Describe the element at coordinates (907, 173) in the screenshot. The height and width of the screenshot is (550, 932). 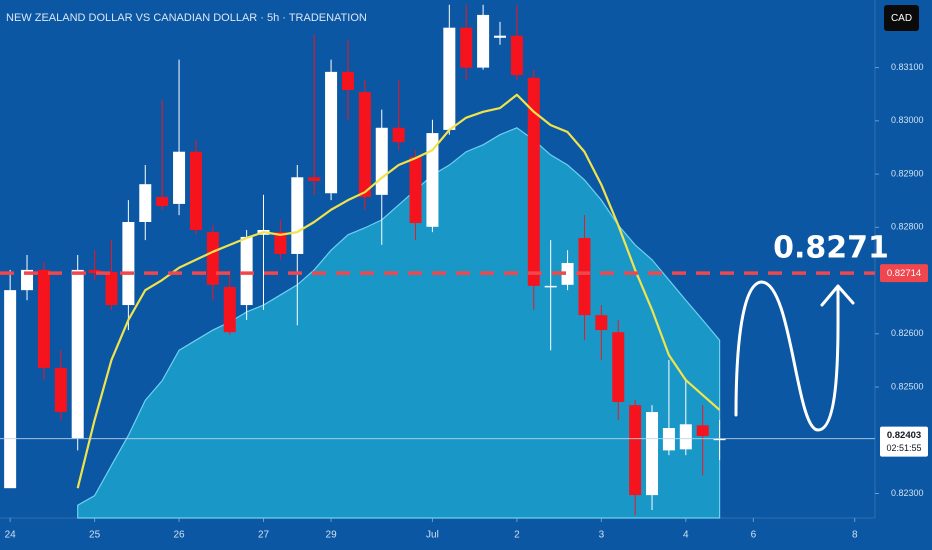
I see `y-tick-label: 0.82900` at that location.